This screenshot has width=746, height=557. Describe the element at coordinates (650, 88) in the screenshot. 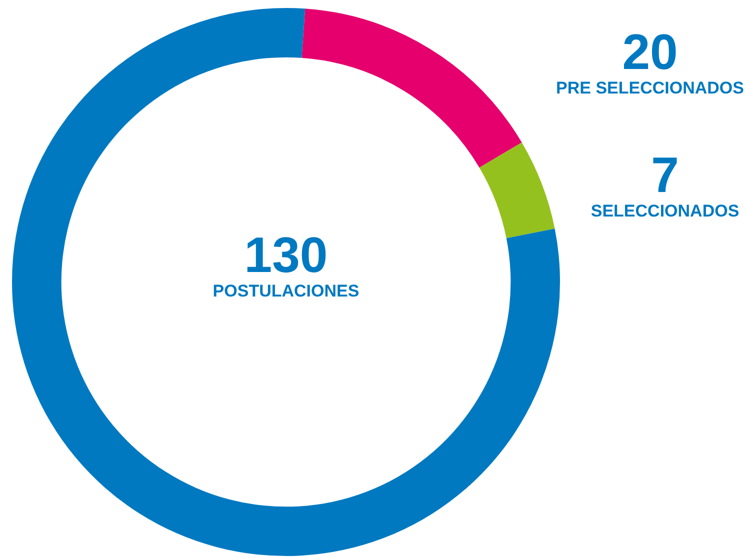

I see `slice-label: PRE SELECCIONADOS` at that location.